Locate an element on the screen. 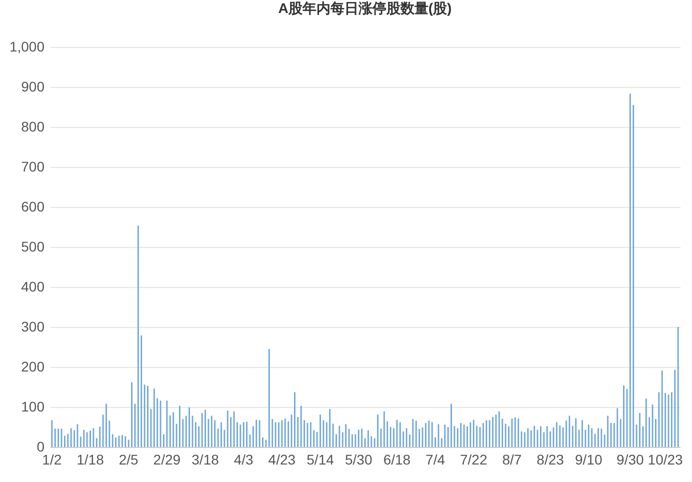  x-tick-label: 6/18 is located at coordinates (397, 460).